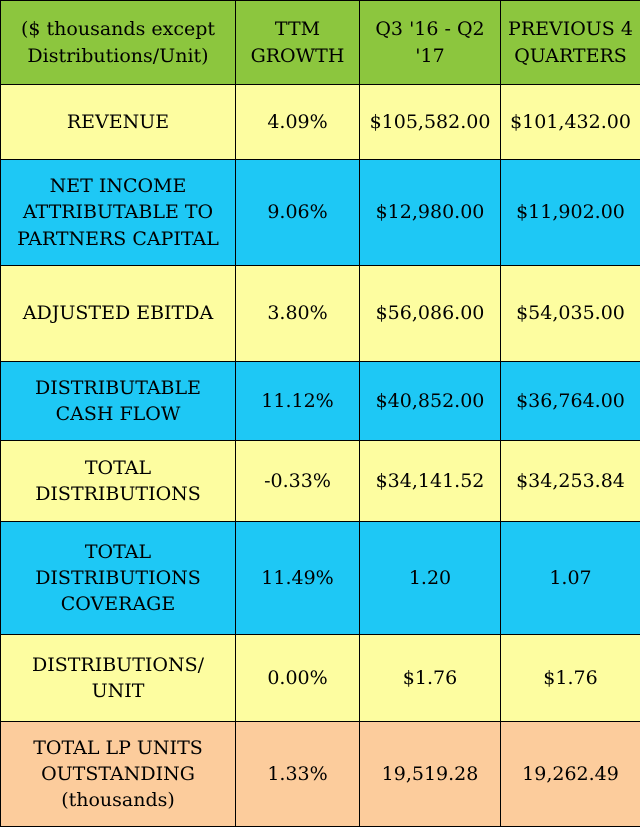  I want to click on ttm-growth-cell: 11.49%, so click(298, 578).